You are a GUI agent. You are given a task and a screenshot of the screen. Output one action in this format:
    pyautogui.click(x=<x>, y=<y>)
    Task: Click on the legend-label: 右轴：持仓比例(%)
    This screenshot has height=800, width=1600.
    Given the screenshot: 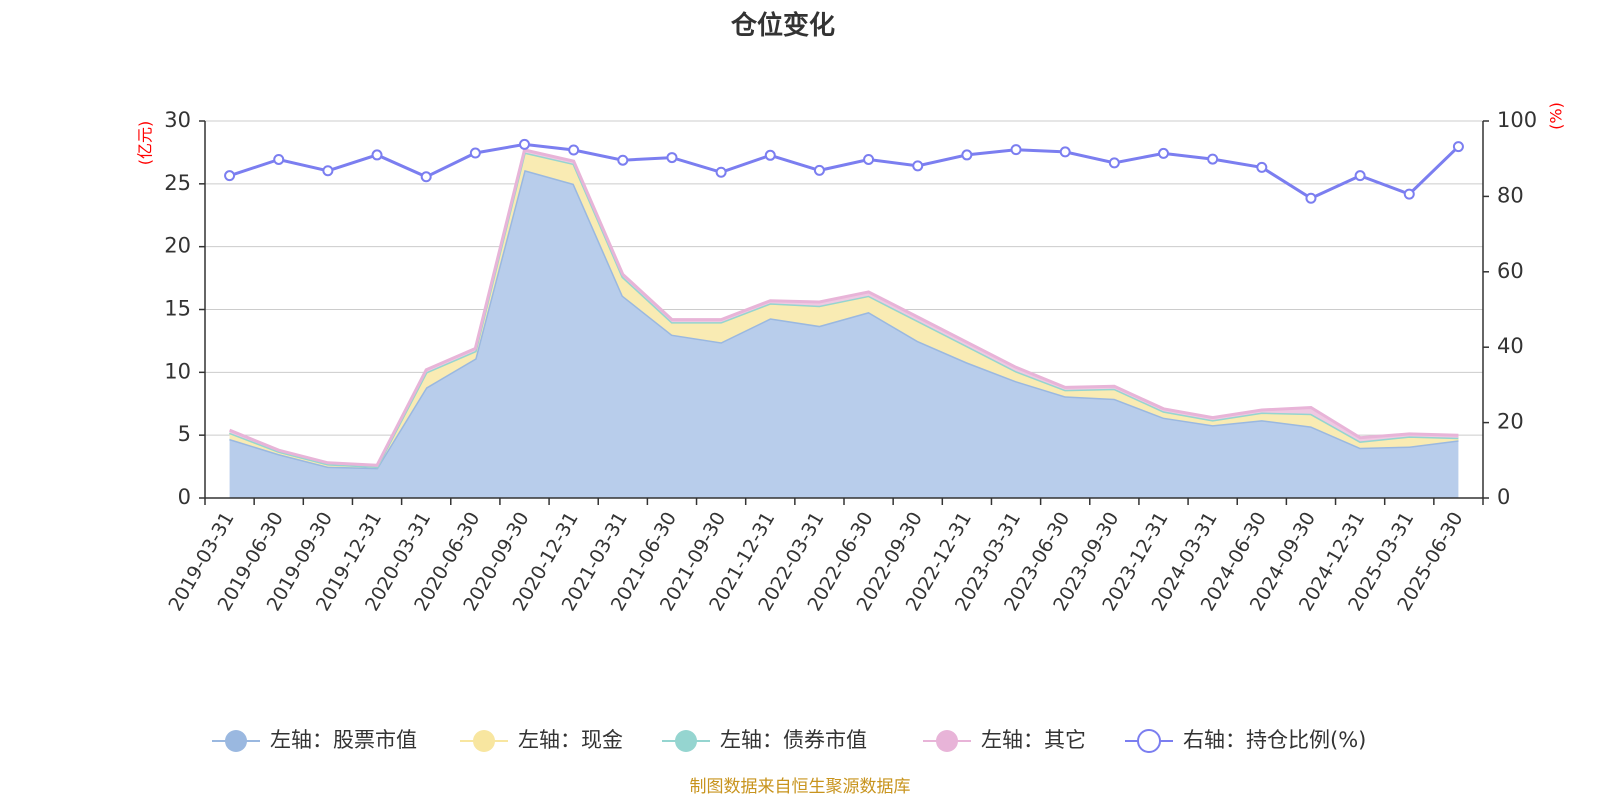 What is the action you would take?
    pyautogui.click(x=1274, y=740)
    